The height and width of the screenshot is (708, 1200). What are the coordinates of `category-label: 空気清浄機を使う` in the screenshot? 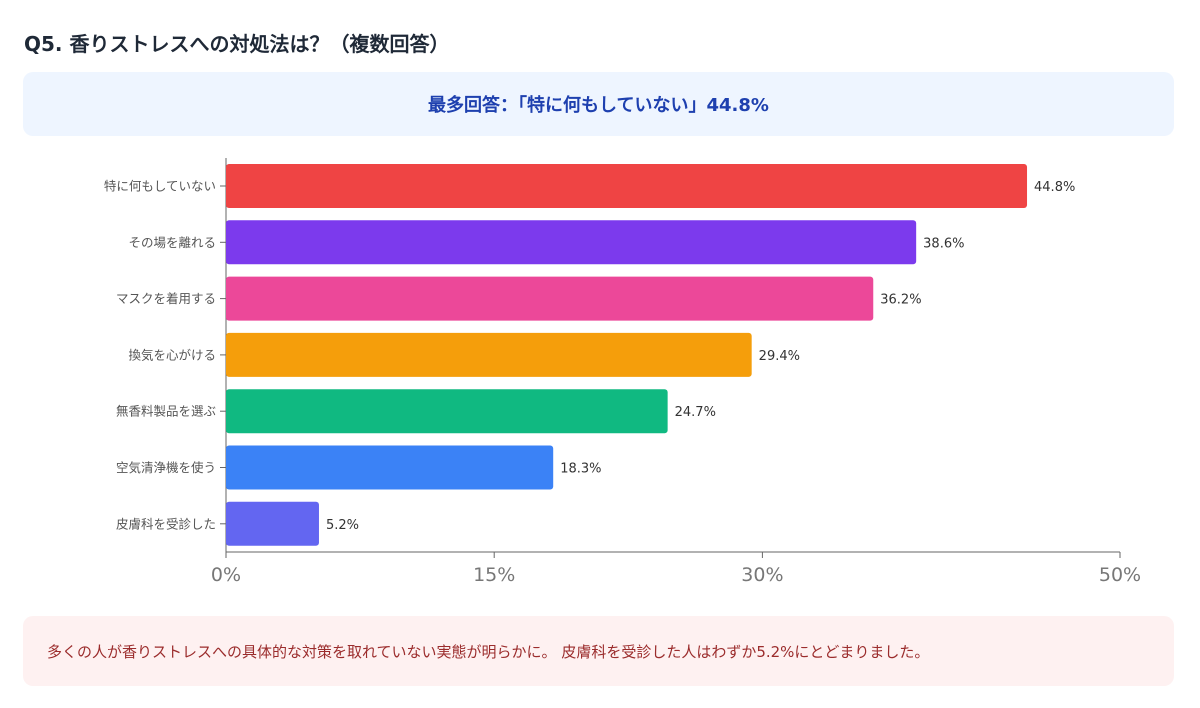 It's located at (166, 467).